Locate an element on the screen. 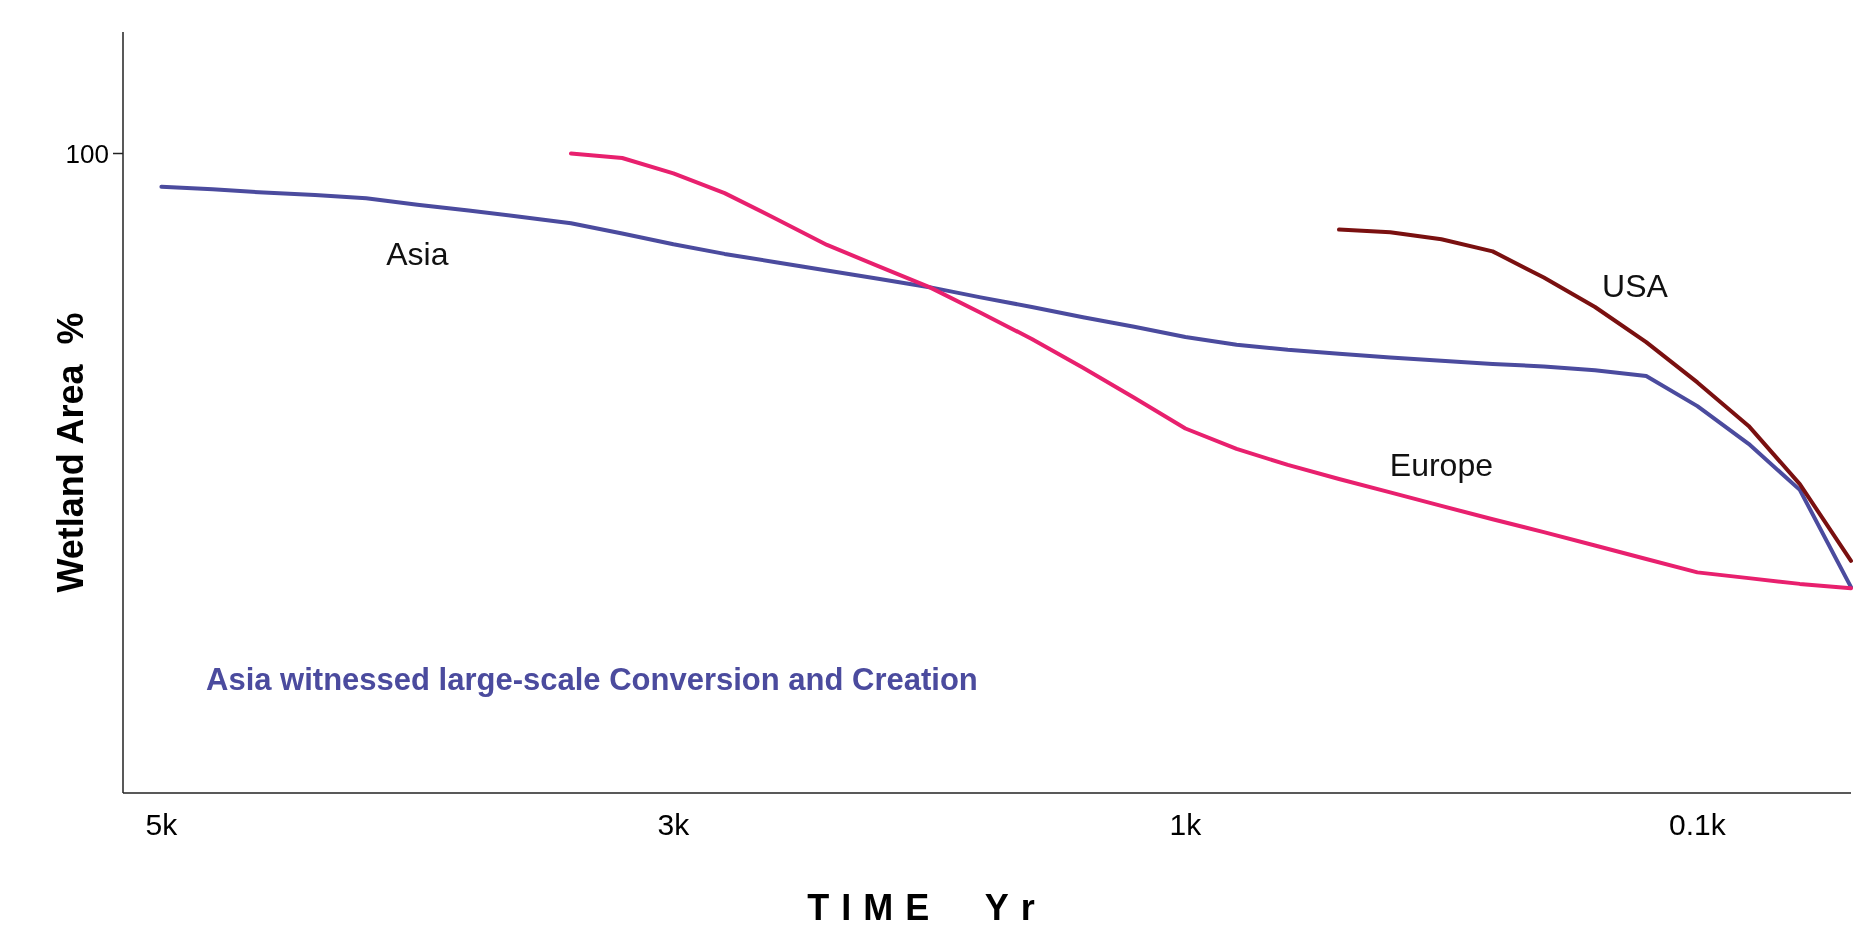 Image resolution: width=1864 pixels, height=943 pixels. y-axis-title: Wetland Area % is located at coordinates (70, 452).